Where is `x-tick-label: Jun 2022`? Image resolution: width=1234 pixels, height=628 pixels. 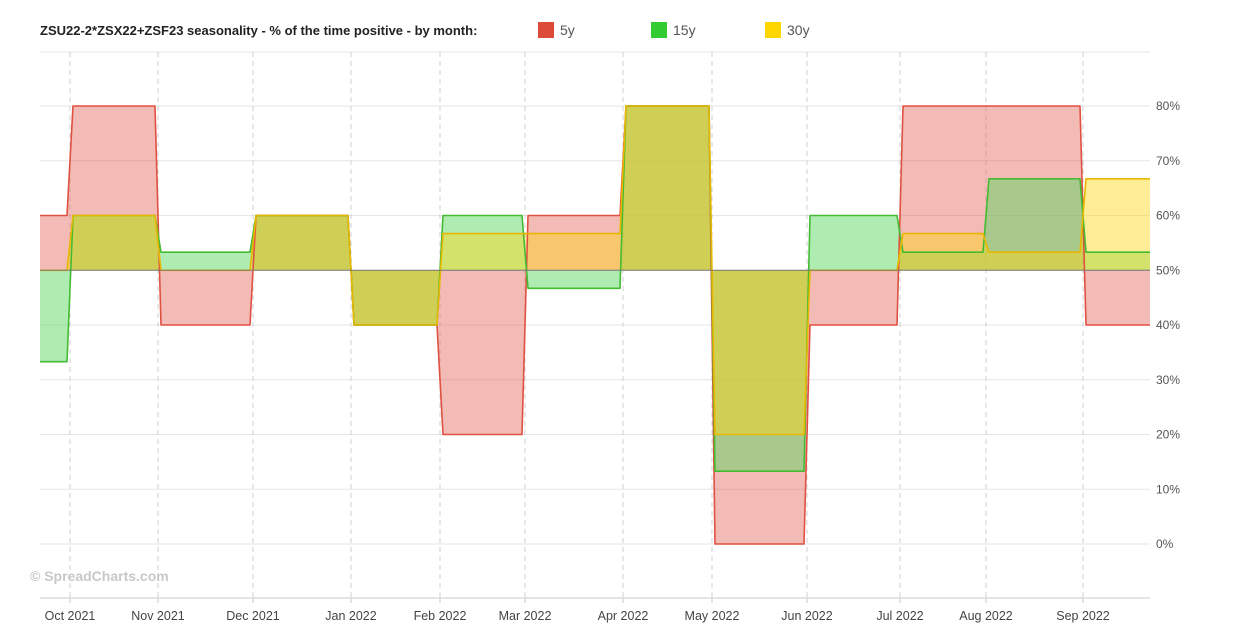
x-tick-label: Jun 2022 is located at coordinates (806, 616).